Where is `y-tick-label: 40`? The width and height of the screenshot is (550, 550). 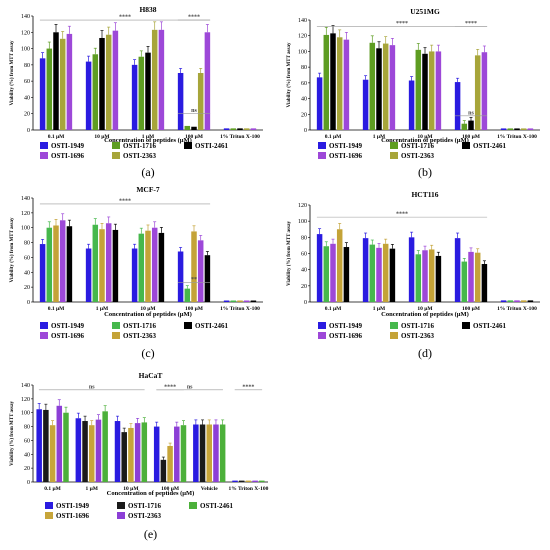 y-tick-label: 40 is located at coordinates (27, 455).